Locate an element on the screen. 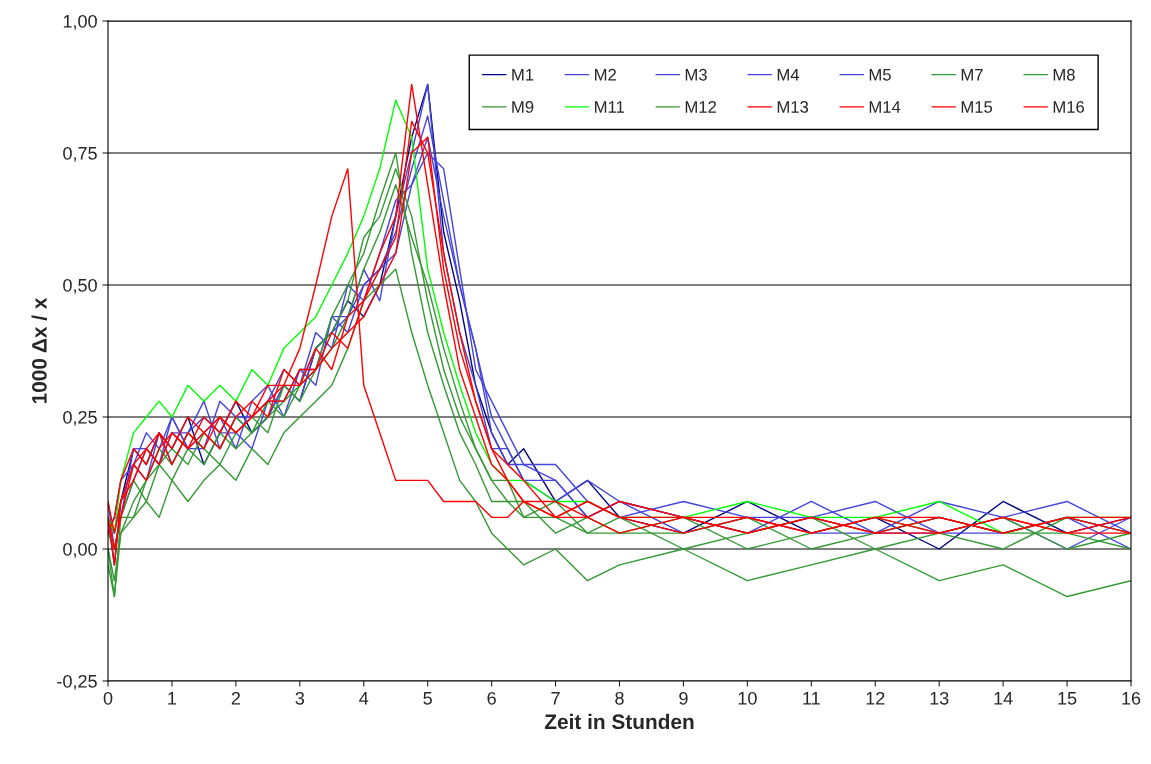 Image resolution: width=1151 pixels, height=764 pixels. legend-label: M1 is located at coordinates (523, 75).